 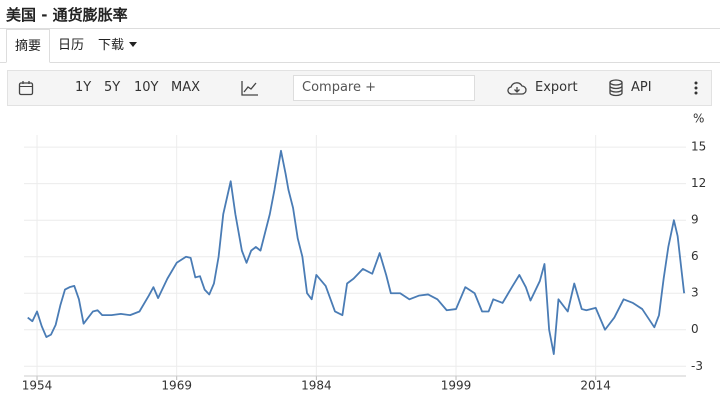 What do you see at coordinates (146, 87) in the screenshot?
I see `range-button: 10Y` at bounding box center [146, 87].